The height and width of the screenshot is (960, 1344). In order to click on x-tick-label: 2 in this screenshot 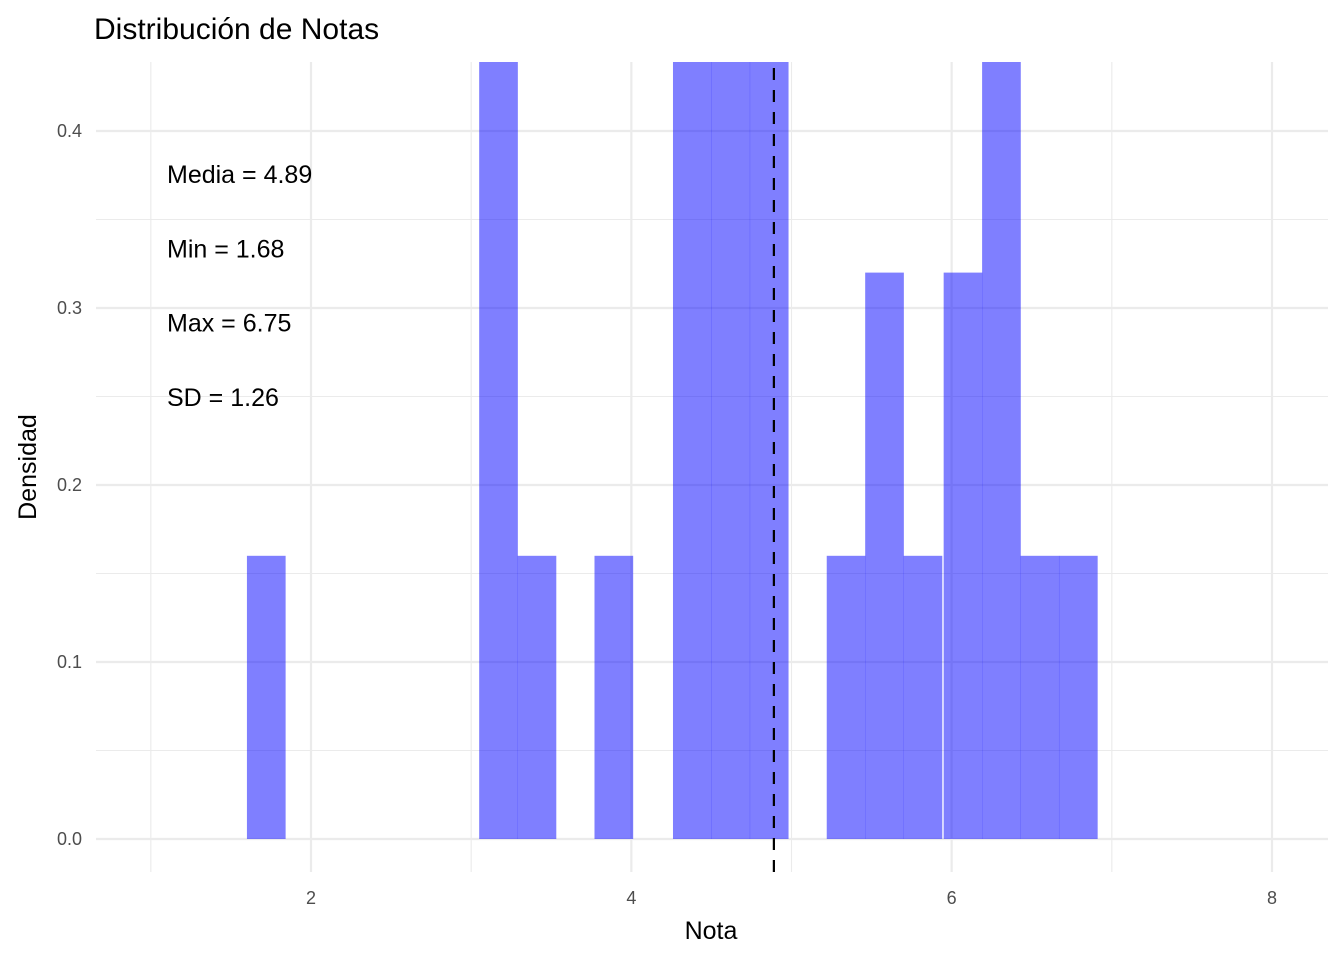, I will do `click(311, 898)`.